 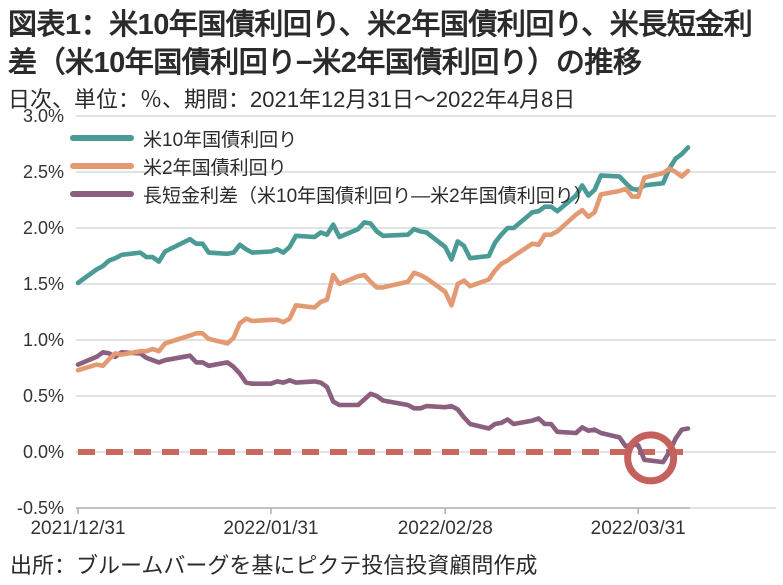 I want to click on x-tick-label: 2022/03/31, so click(x=638, y=528).